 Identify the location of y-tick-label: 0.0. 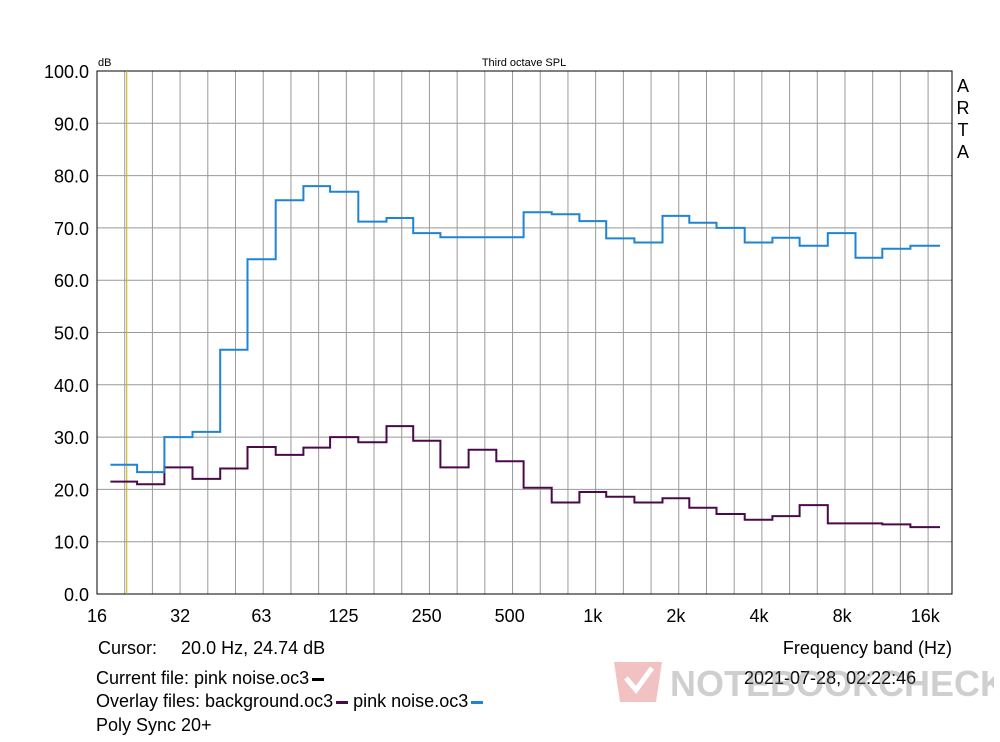
(76, 595).